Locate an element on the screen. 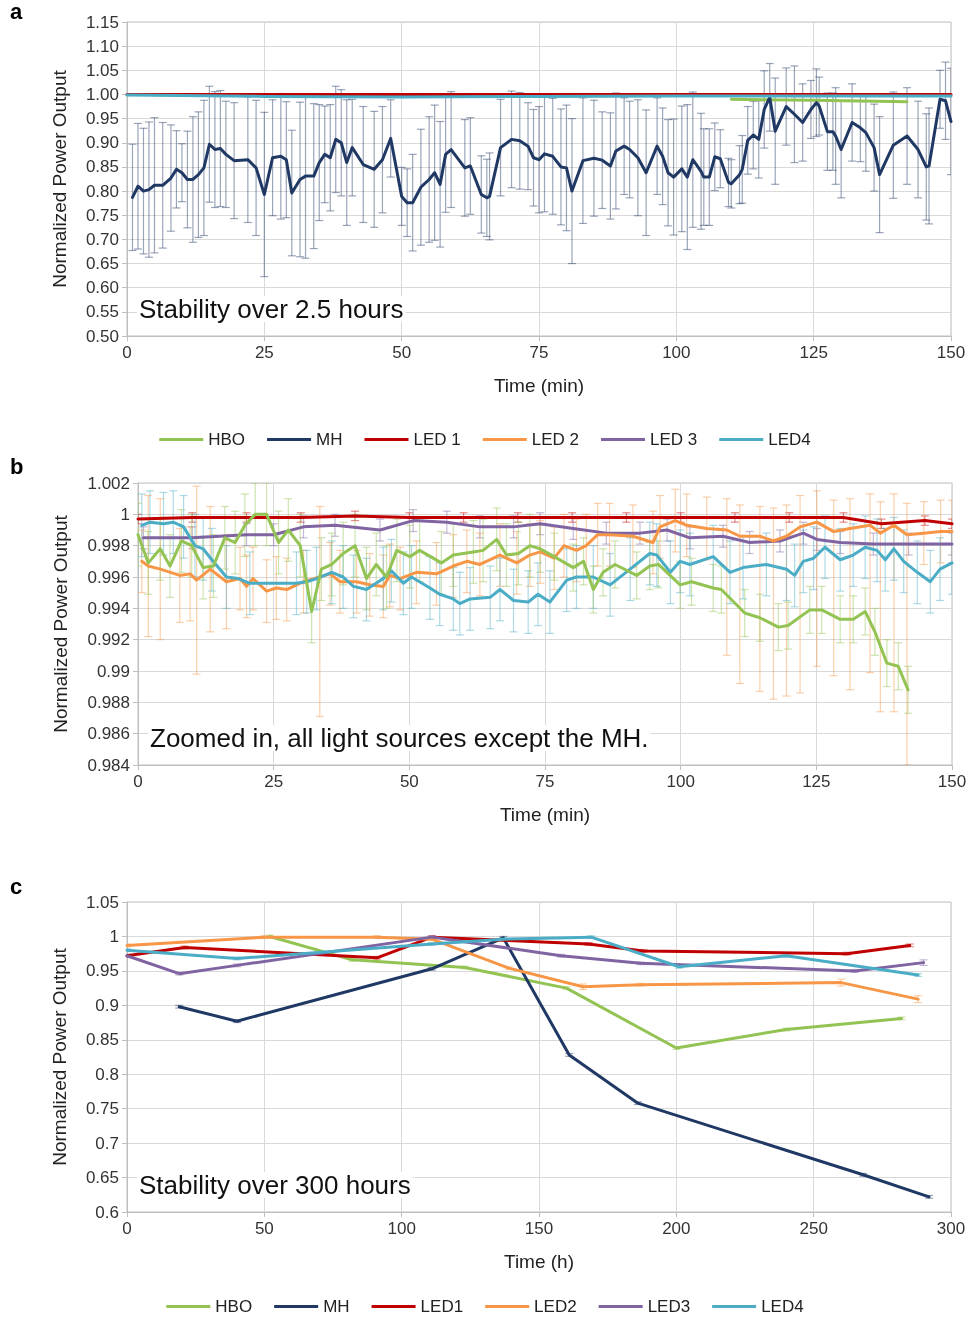 Image resolution: width=970 pixels, height=1322 pixels. y-tick-label: 0.994 is located at coordinates (108, 608).